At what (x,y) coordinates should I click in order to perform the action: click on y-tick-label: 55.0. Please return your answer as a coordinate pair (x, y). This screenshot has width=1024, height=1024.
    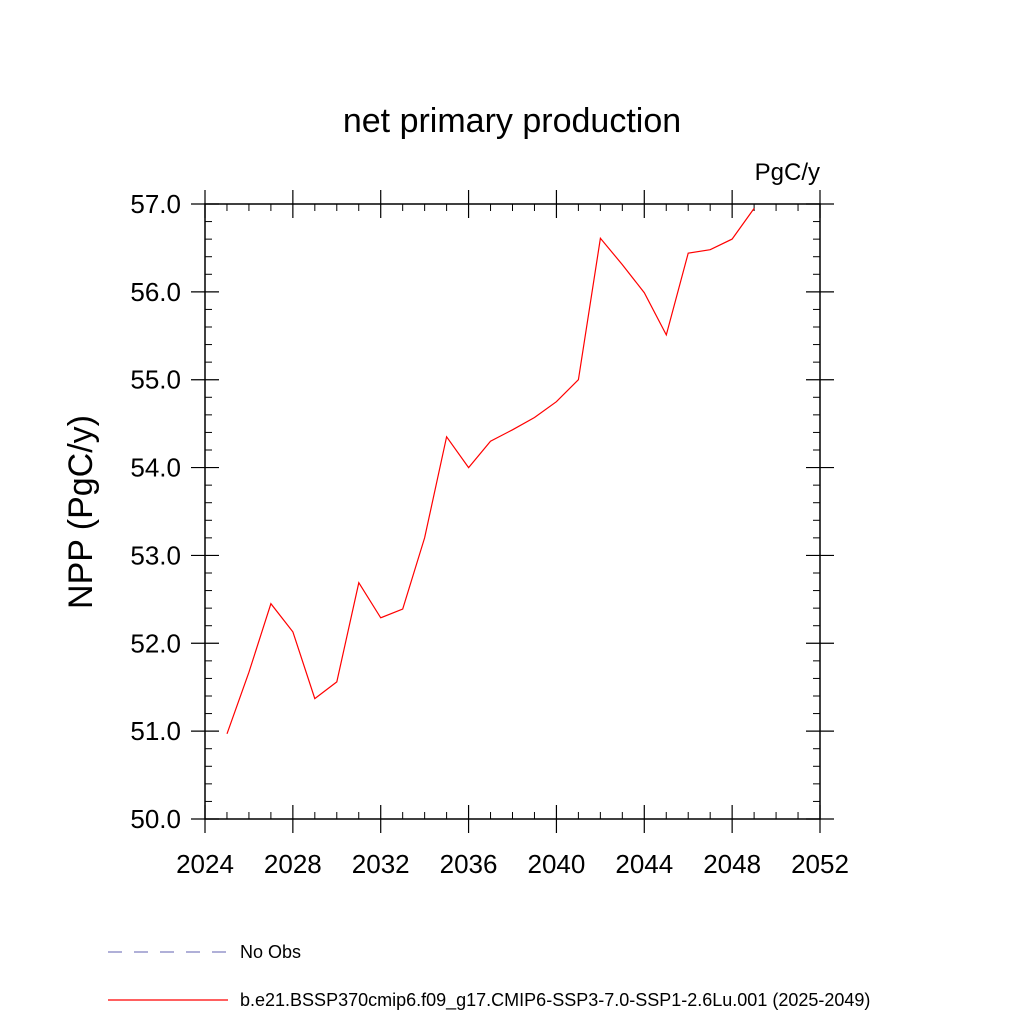
    Looking at the image, I should click on (155, 380).